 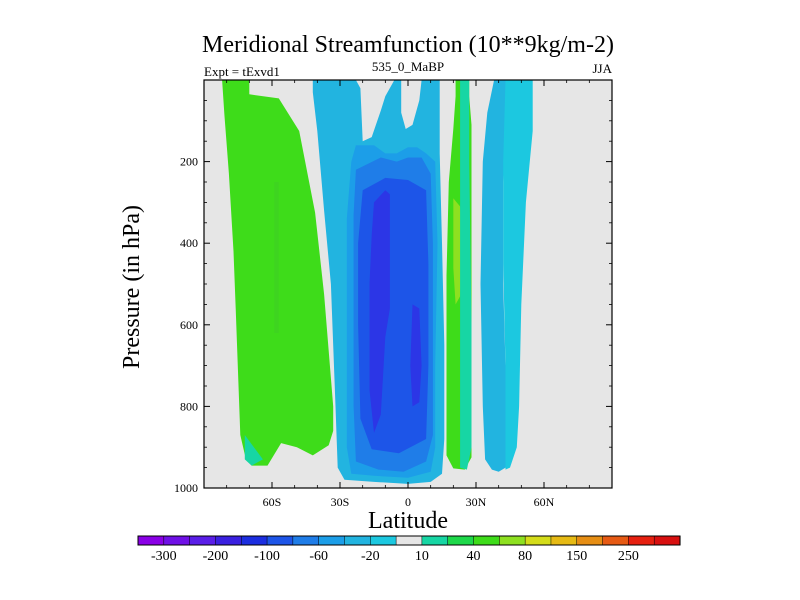 I want to click on experiment-label: Expt = tExvd1, so click(x=242, y=71).